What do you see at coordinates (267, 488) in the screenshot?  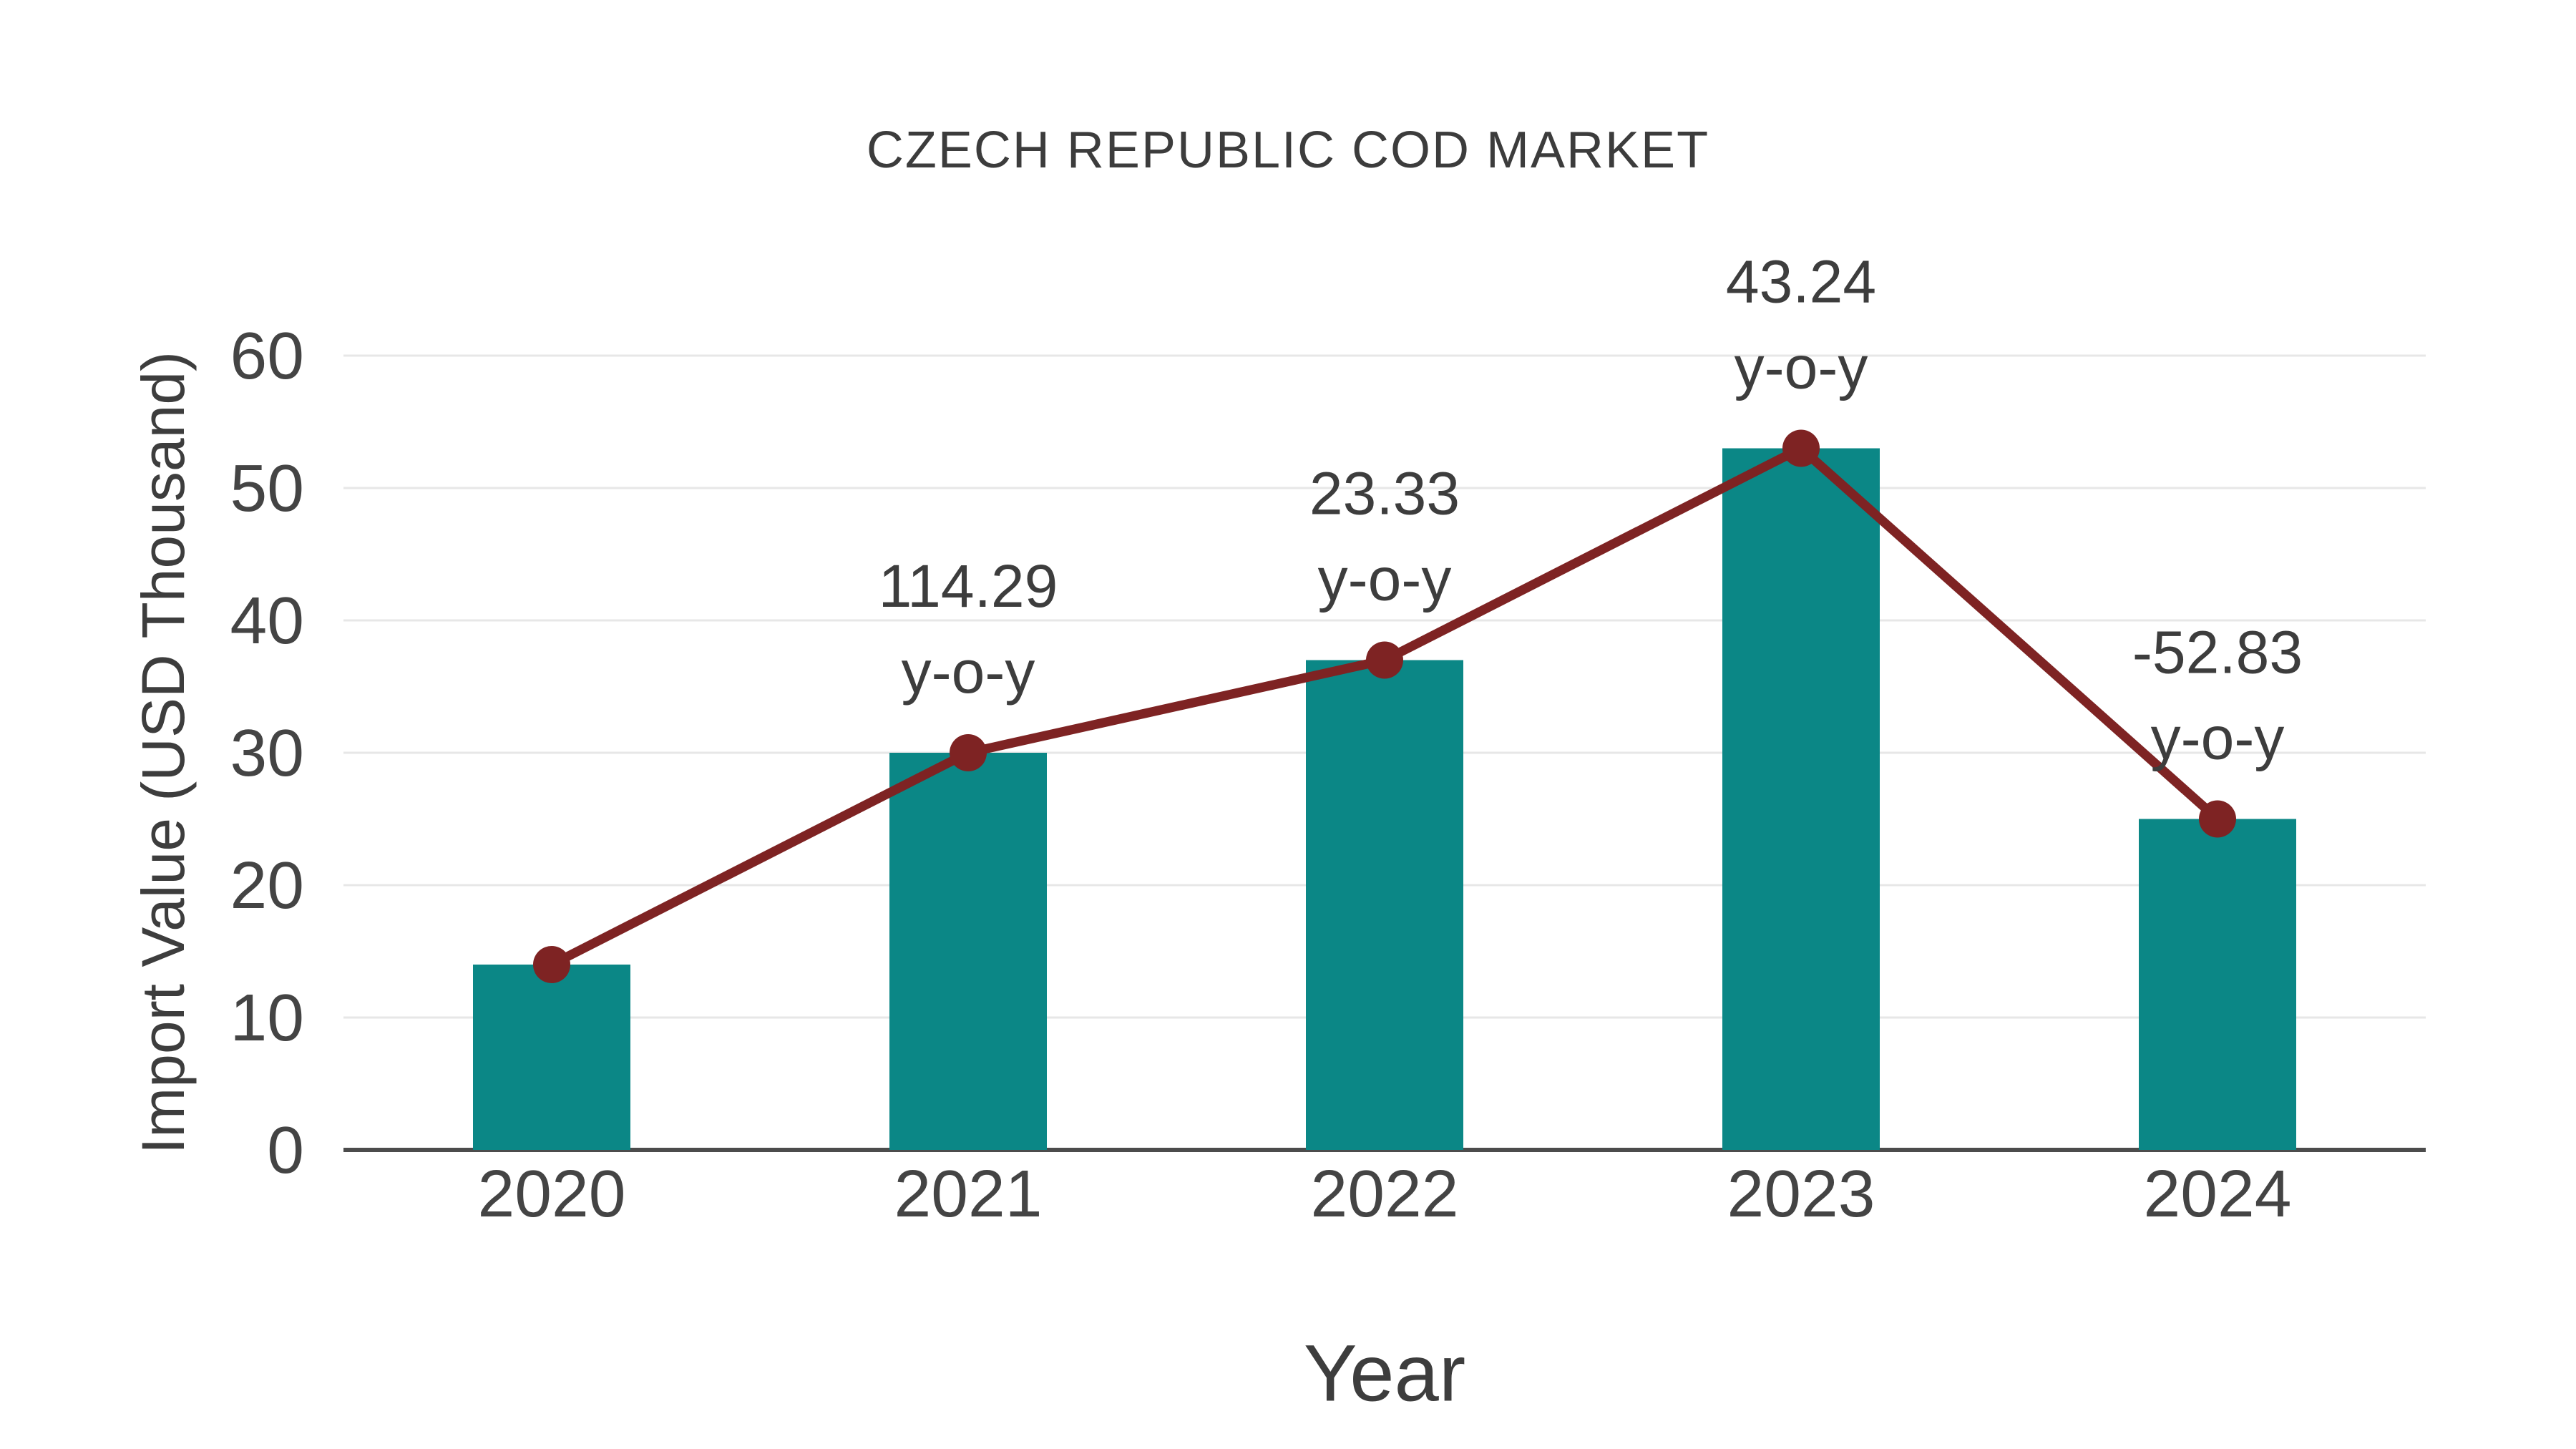 I see `y-tick-label: 50` at bounding box center [267, 488].